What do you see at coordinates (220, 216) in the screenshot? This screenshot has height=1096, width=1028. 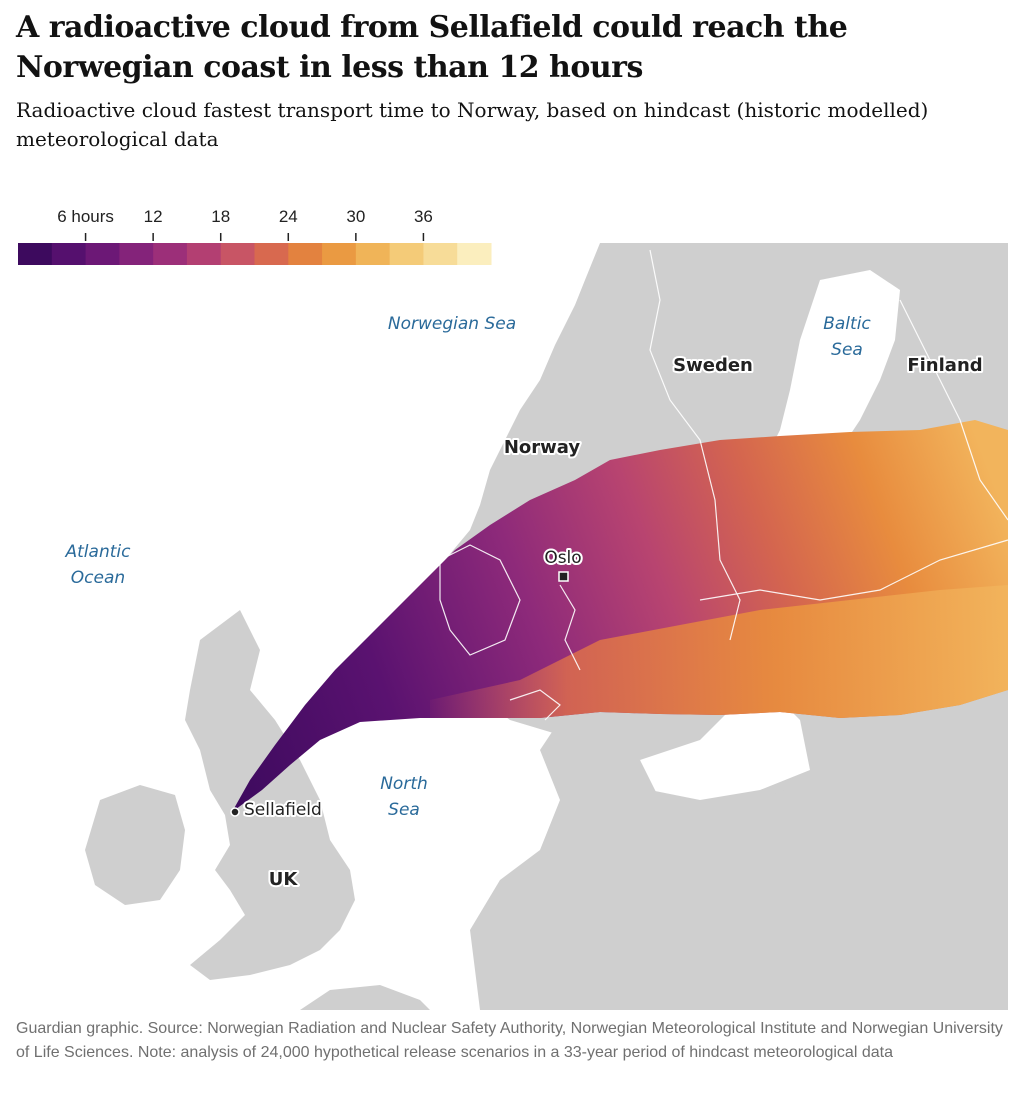 I see `legend-tick-label: 18` at bounding box center [220, 216].